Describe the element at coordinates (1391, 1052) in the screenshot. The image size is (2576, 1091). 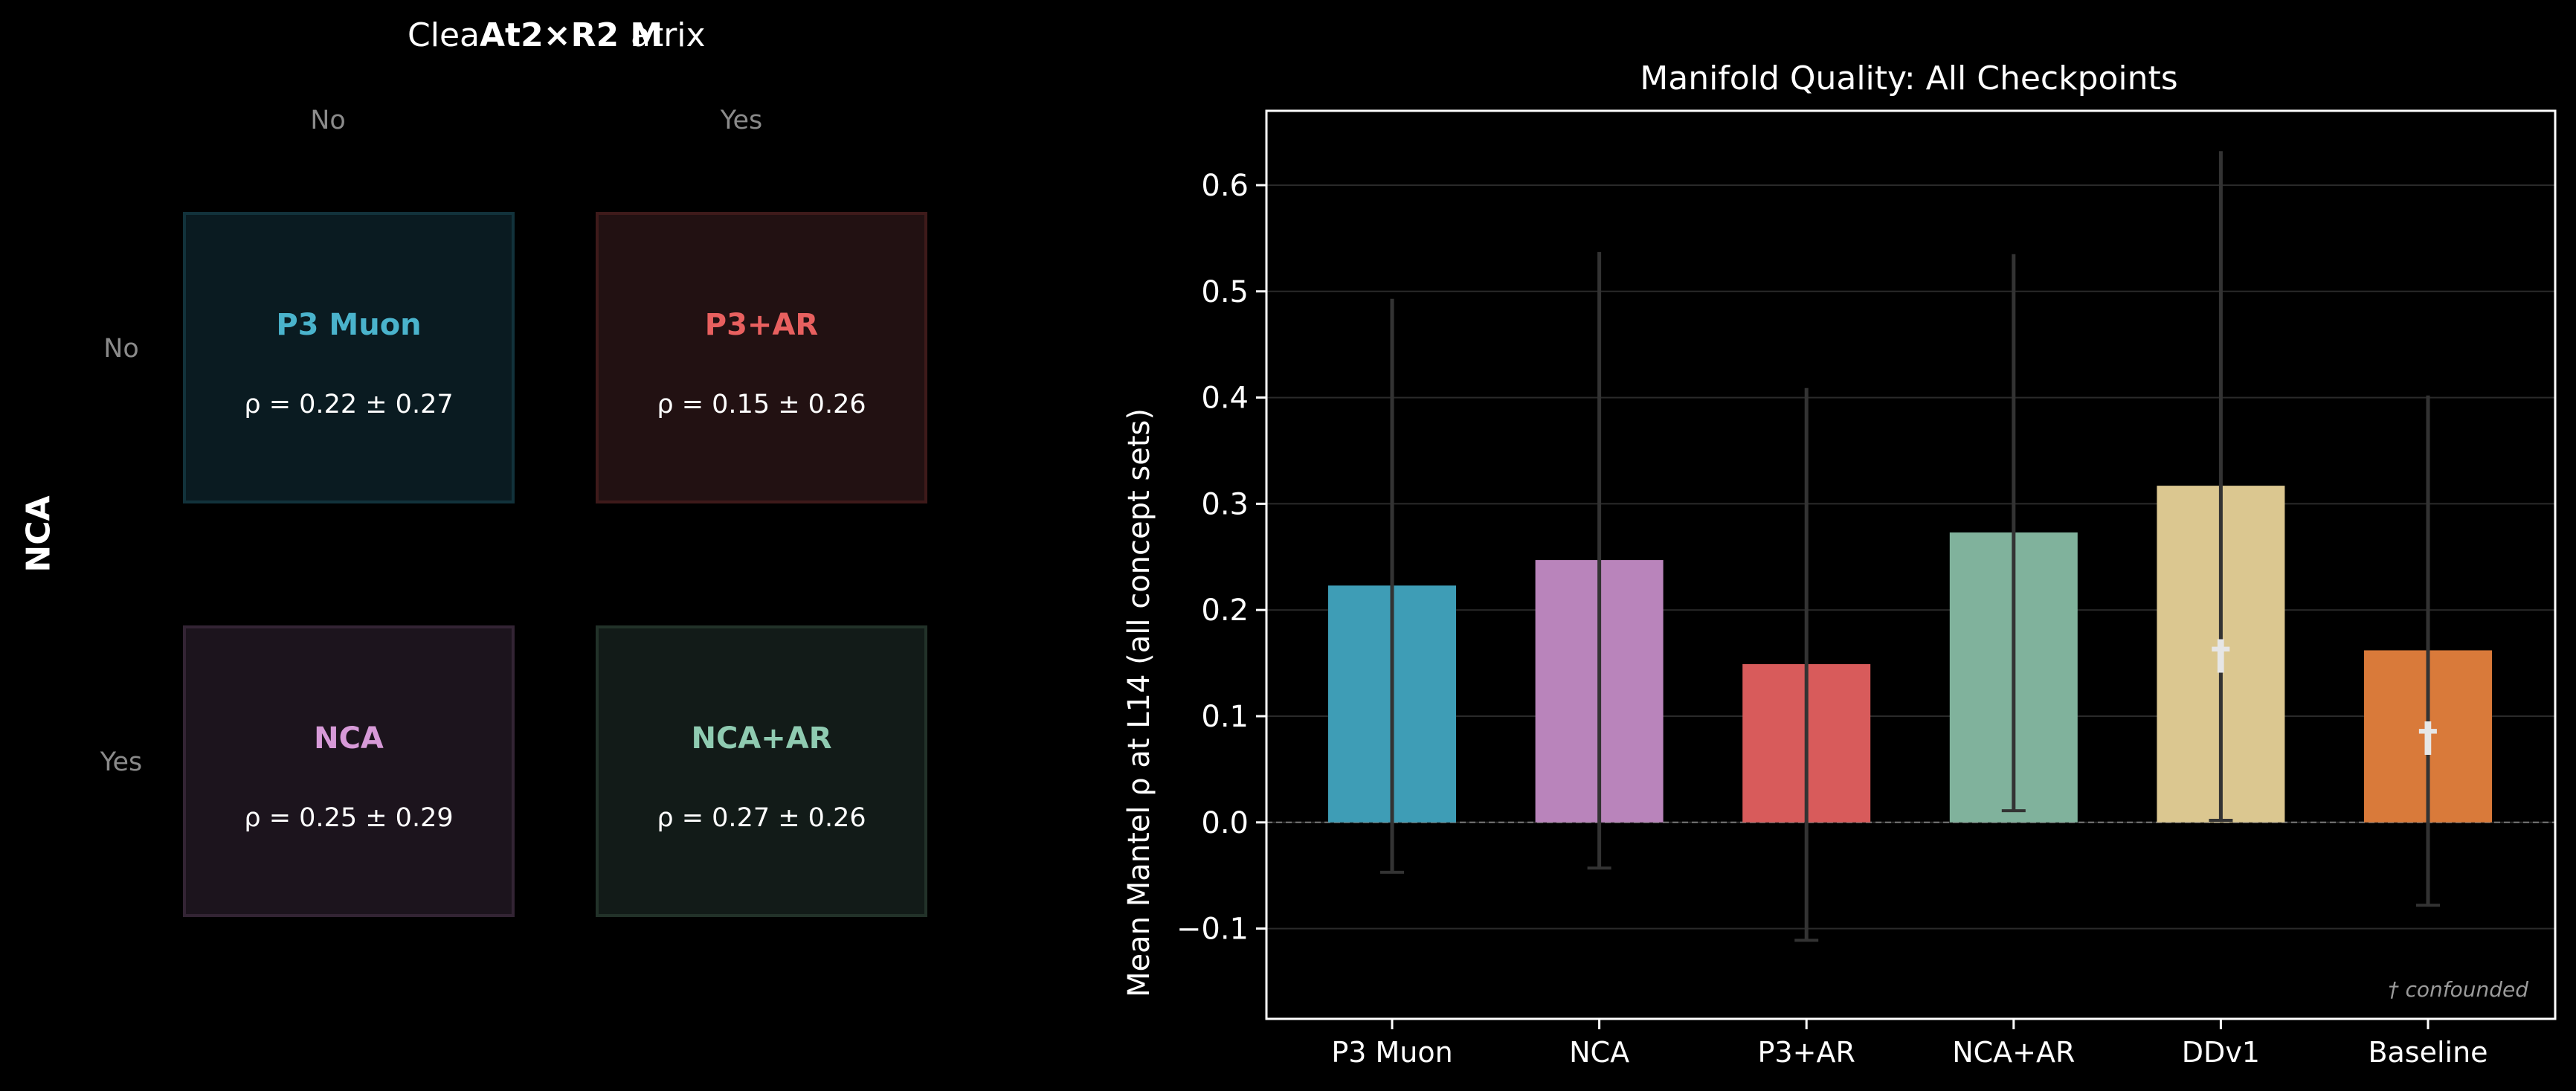
I see `x-tick-label: P3 Muon` at that location.